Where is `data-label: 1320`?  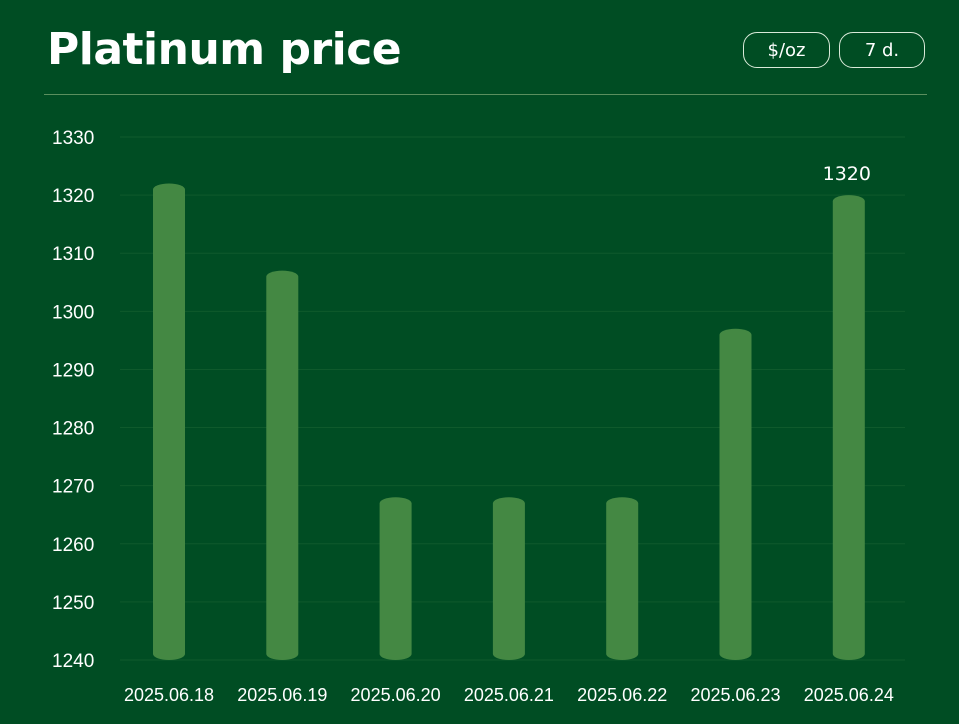 data-label: 1320 is located at coordinates (847, 174).